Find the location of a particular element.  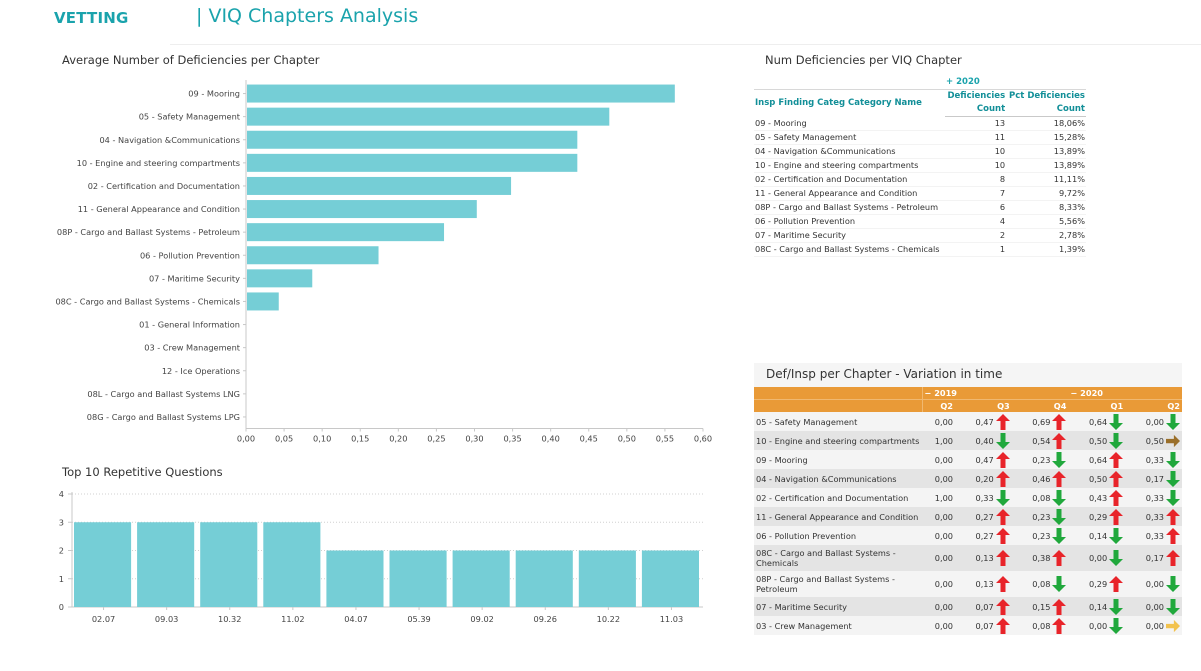

matrix-row: 03 - Crew Management 0,00 0,07 0,08 0,00 0,00 is located at coordinates (968, 625).